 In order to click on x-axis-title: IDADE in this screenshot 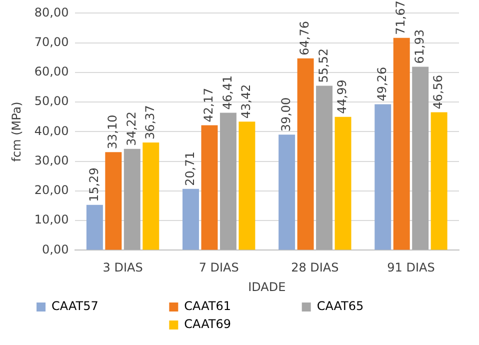, I will do `click(267, 287)`.